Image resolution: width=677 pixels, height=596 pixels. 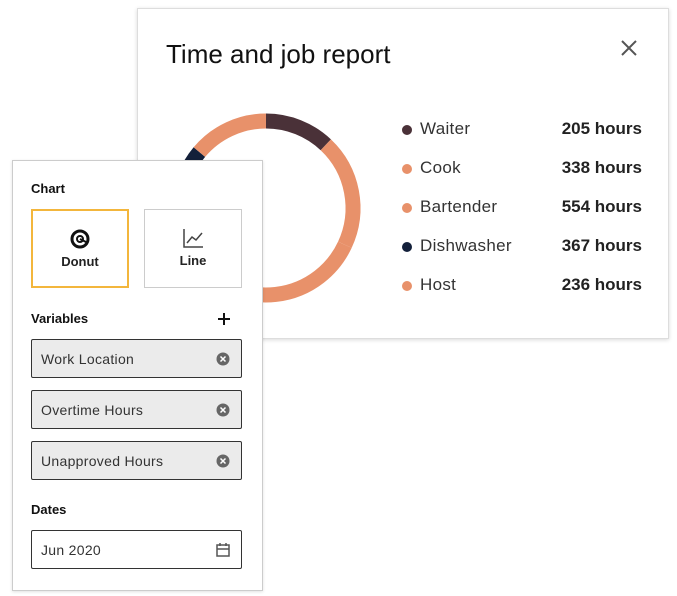 I want to click on donut-icon, so click(x=80, y=239).